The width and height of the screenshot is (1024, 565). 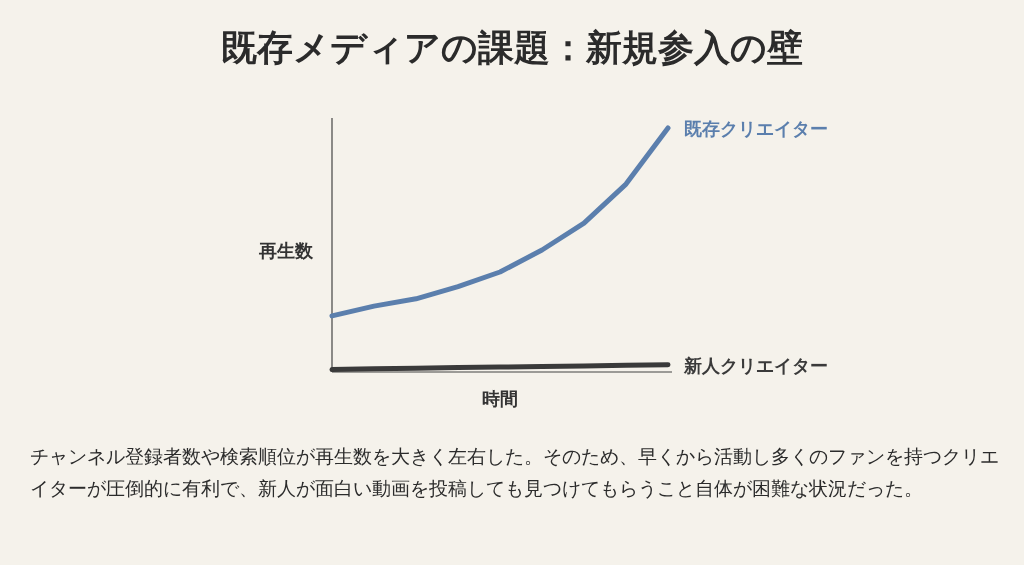 I want to click on text: チャンネル登録者数や検索順位が再生数を大きく左右した。そのため、早くから活動し多くのファンを持つクリエイターが圧倒的に有利で、新人が面白い動画を投稿しても見つけてもらうこと自体が困難な状況だった。, so click(x=515, y=472).